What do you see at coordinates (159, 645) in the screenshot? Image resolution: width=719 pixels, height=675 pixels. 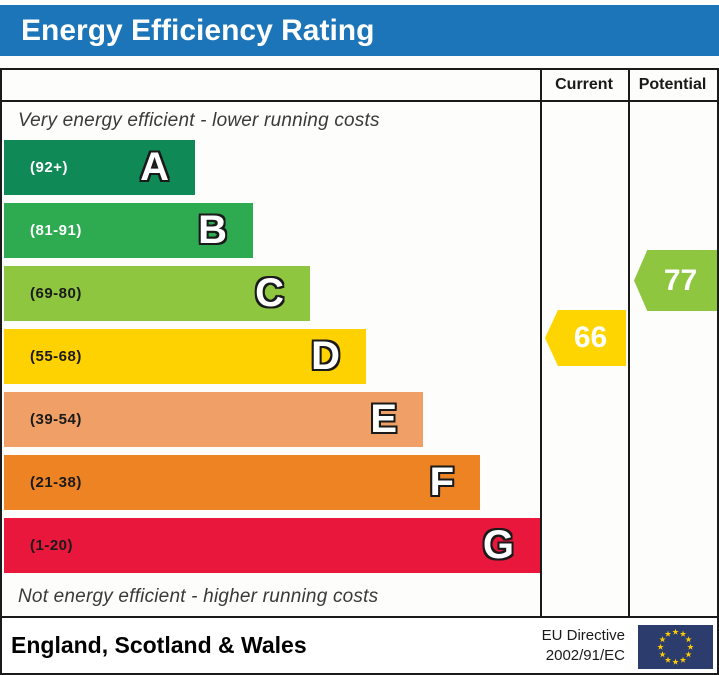 I see `region-label: England, Scotland & Wales` at bounding box center [159, 645].